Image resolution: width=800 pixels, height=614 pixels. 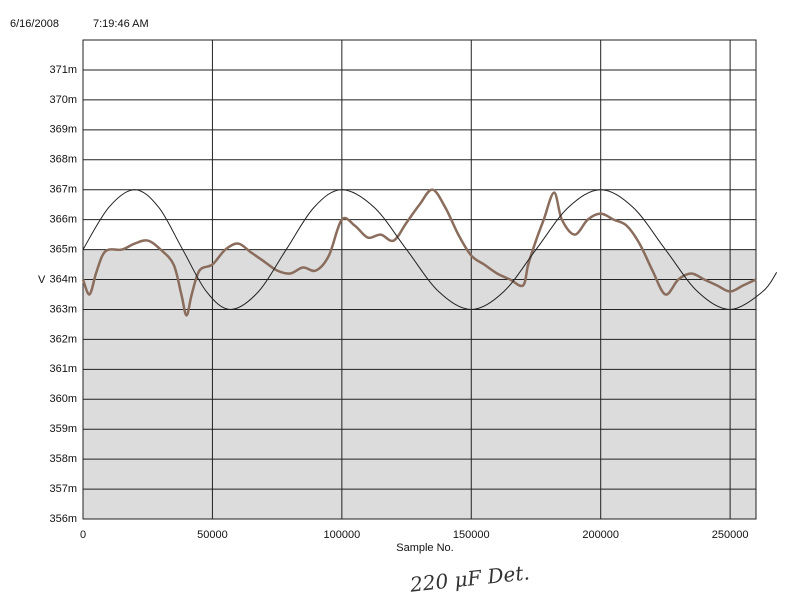 I want to click on x-tick-label: 250000, so click(x=730, y=535).